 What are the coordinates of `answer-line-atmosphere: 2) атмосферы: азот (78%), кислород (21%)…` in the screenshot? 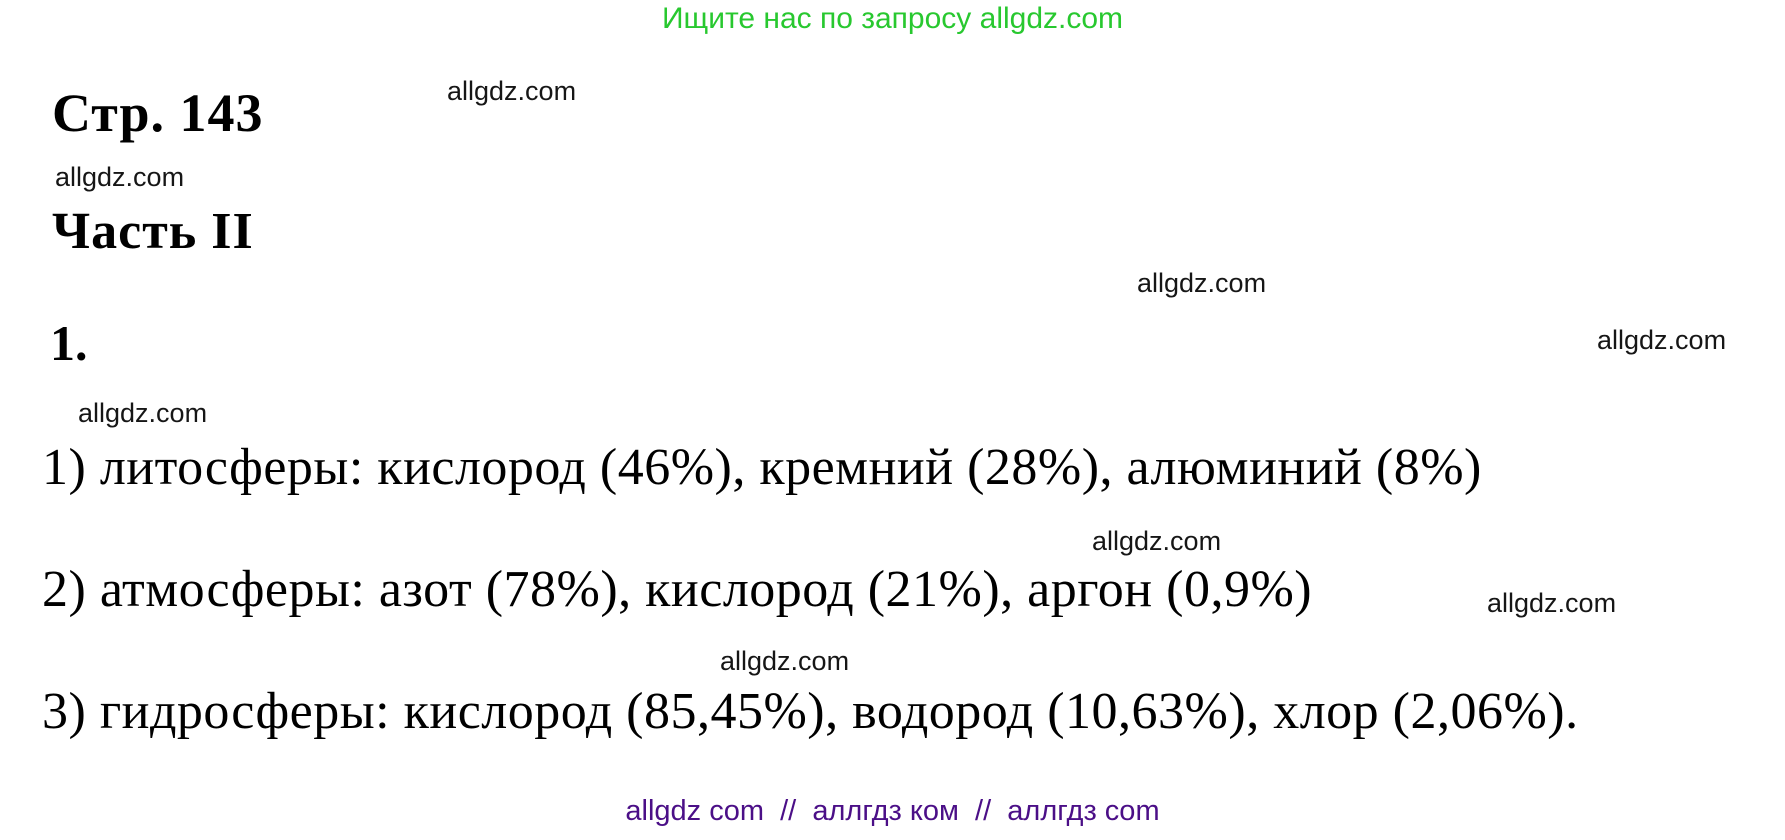 It's located at (677, 589).